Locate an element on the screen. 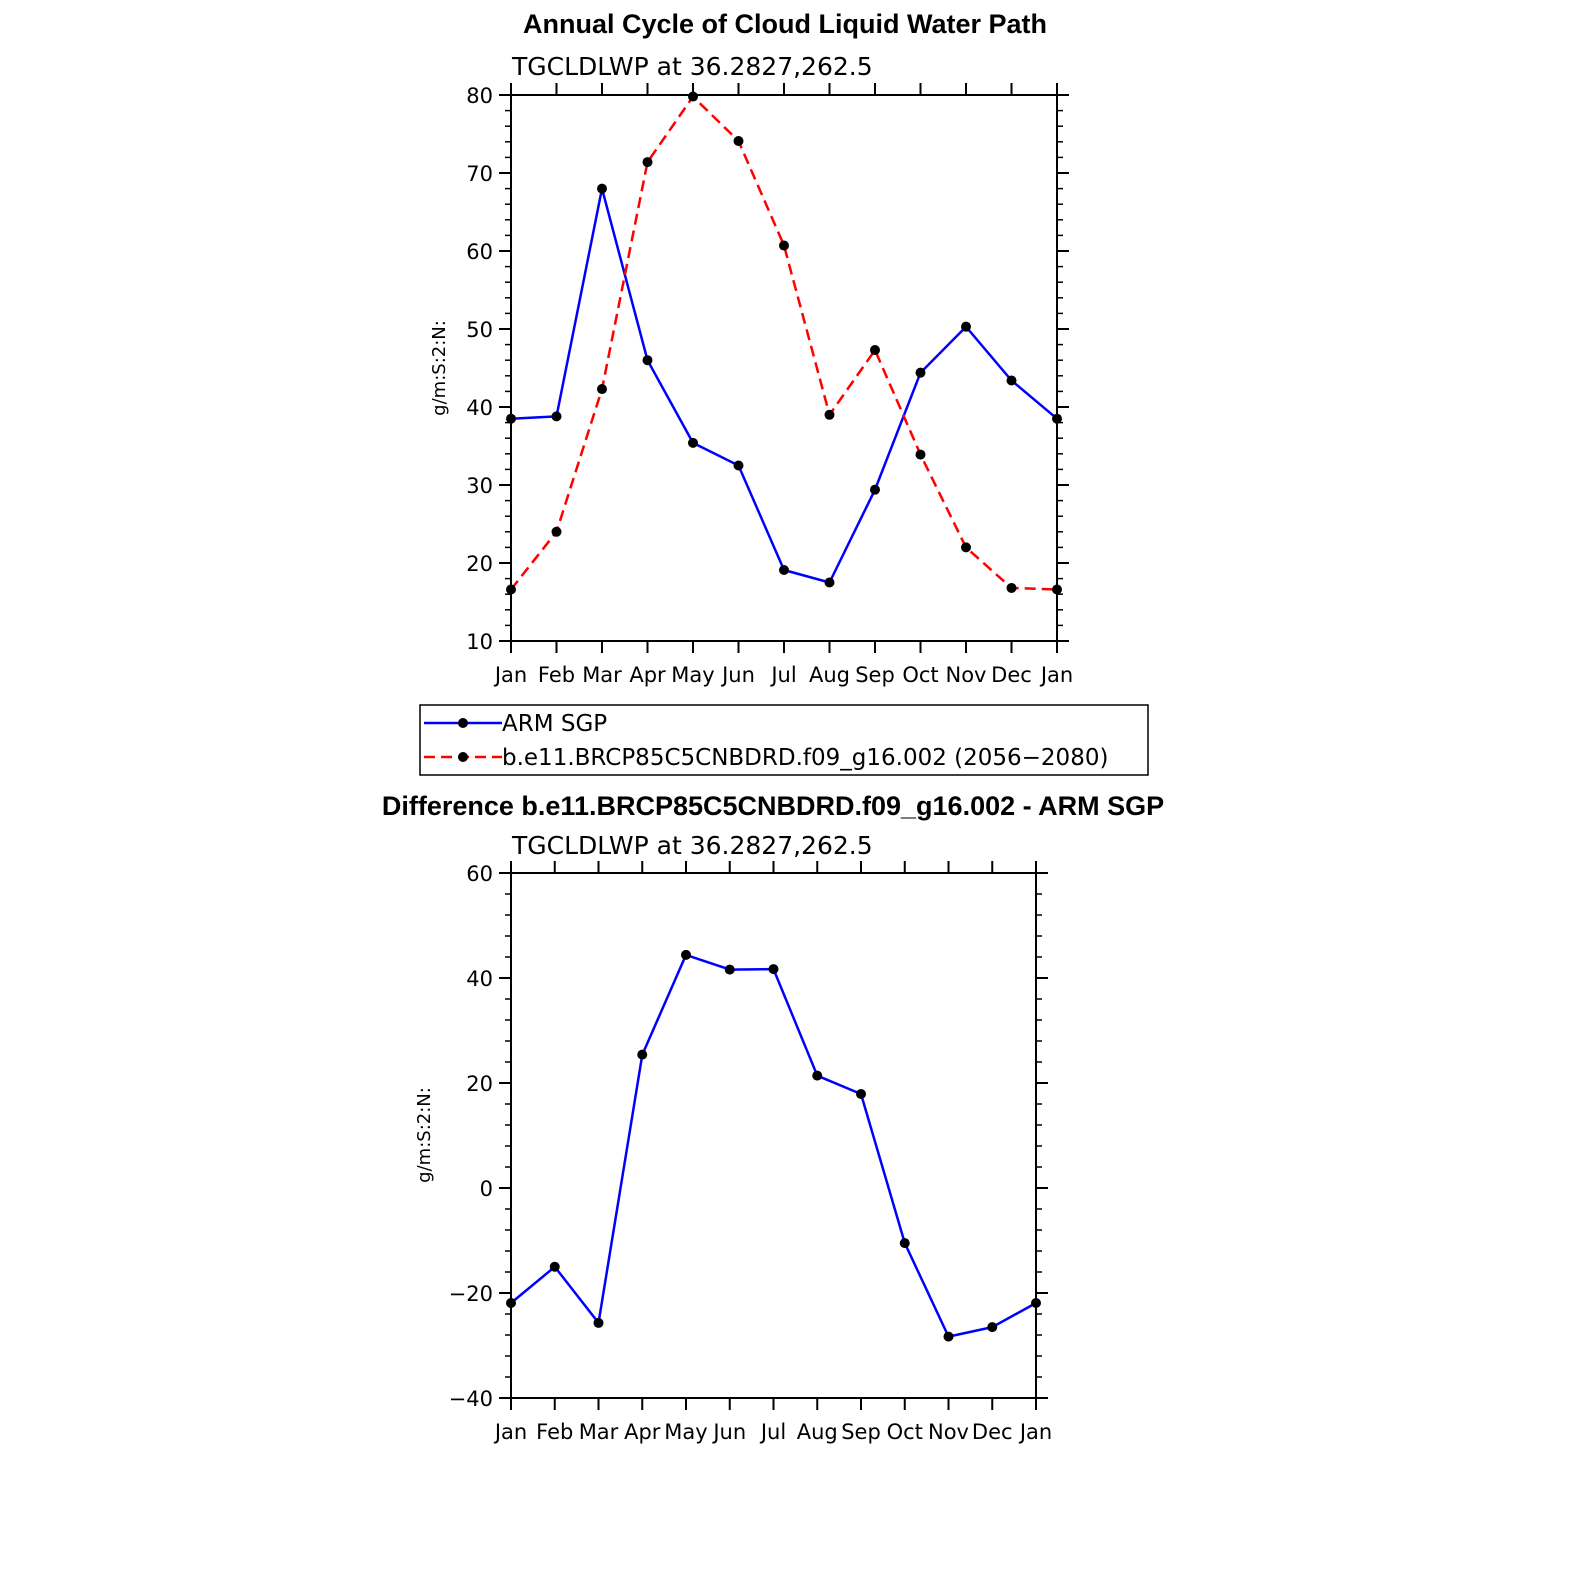  legend-box is located at coordinates (784, 740).